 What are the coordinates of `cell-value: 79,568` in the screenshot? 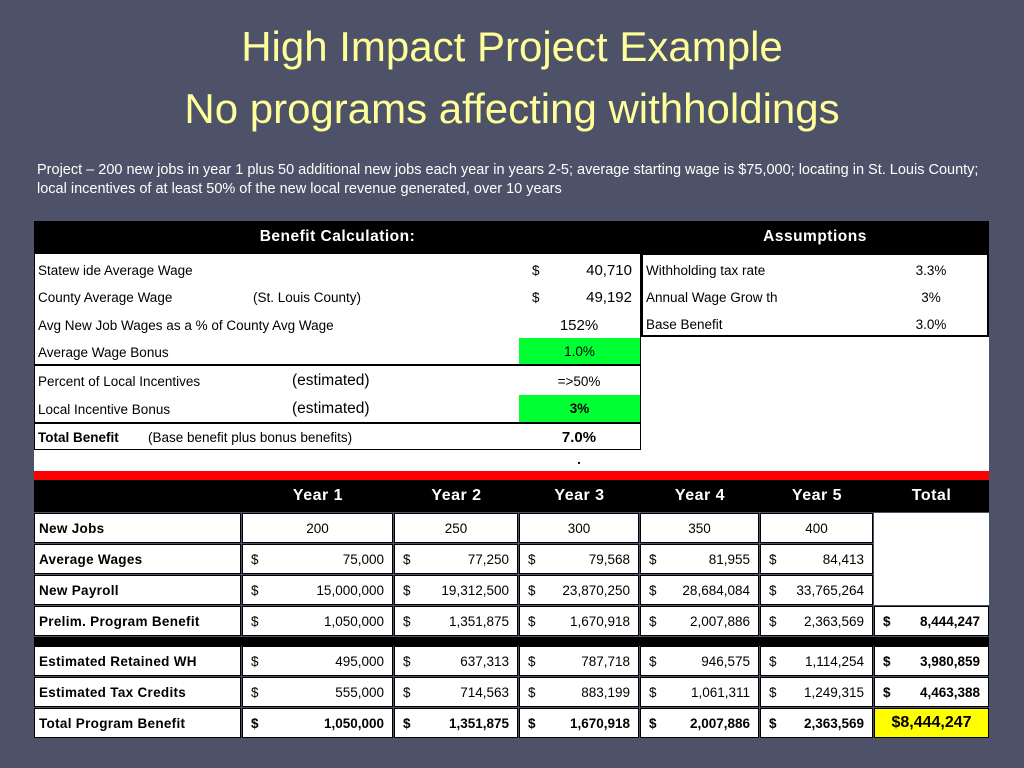 It's located at (609, 559).